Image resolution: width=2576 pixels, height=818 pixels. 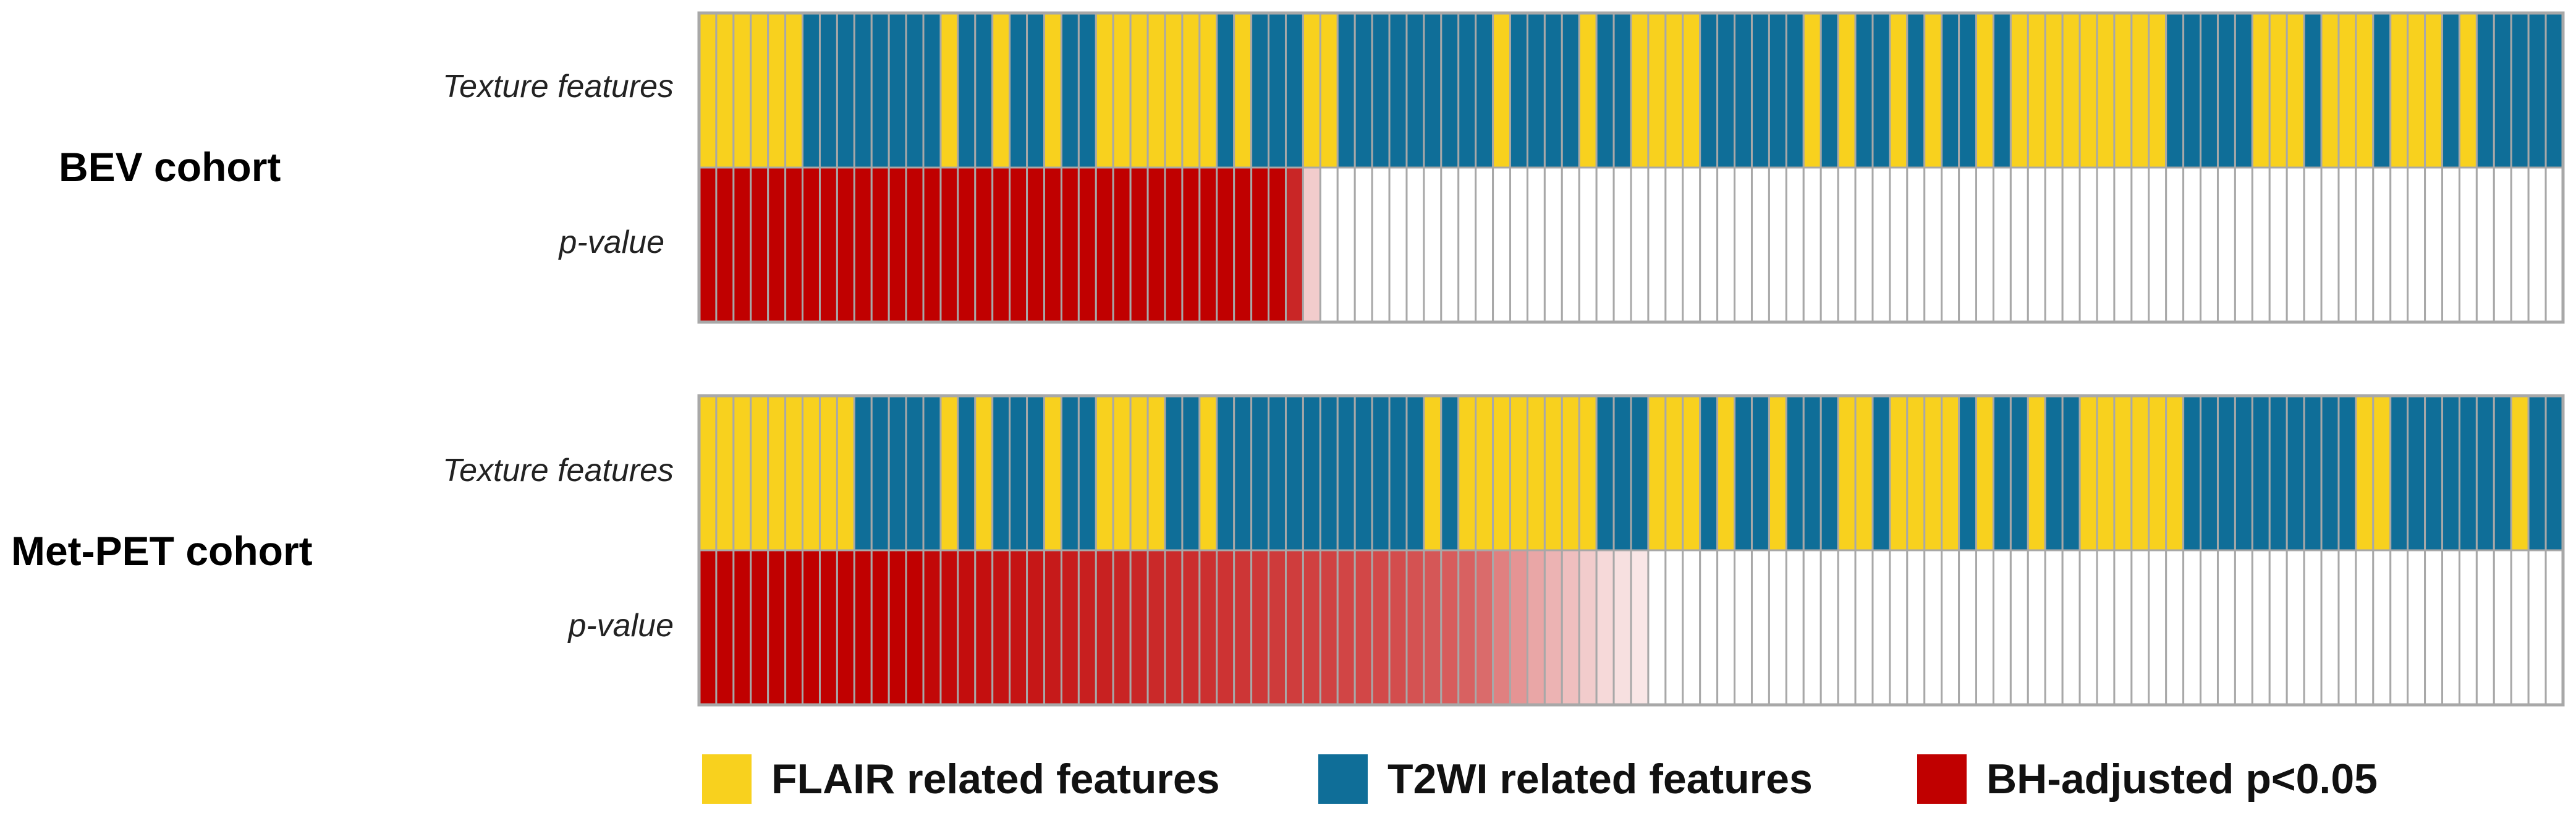 I want to click on row-label-bev-pvalue: p-value, so click(x=611, y=242).